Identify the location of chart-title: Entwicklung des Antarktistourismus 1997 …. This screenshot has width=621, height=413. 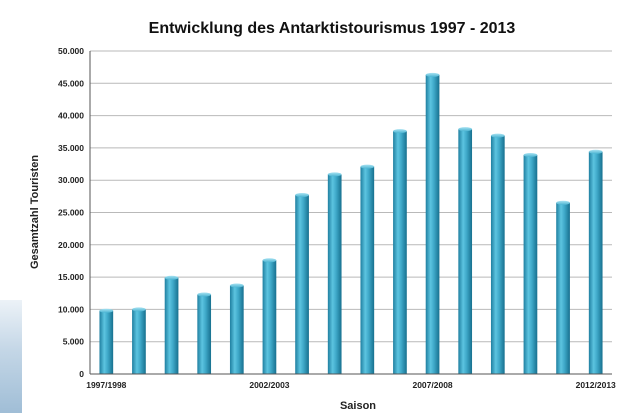
(332, 28).